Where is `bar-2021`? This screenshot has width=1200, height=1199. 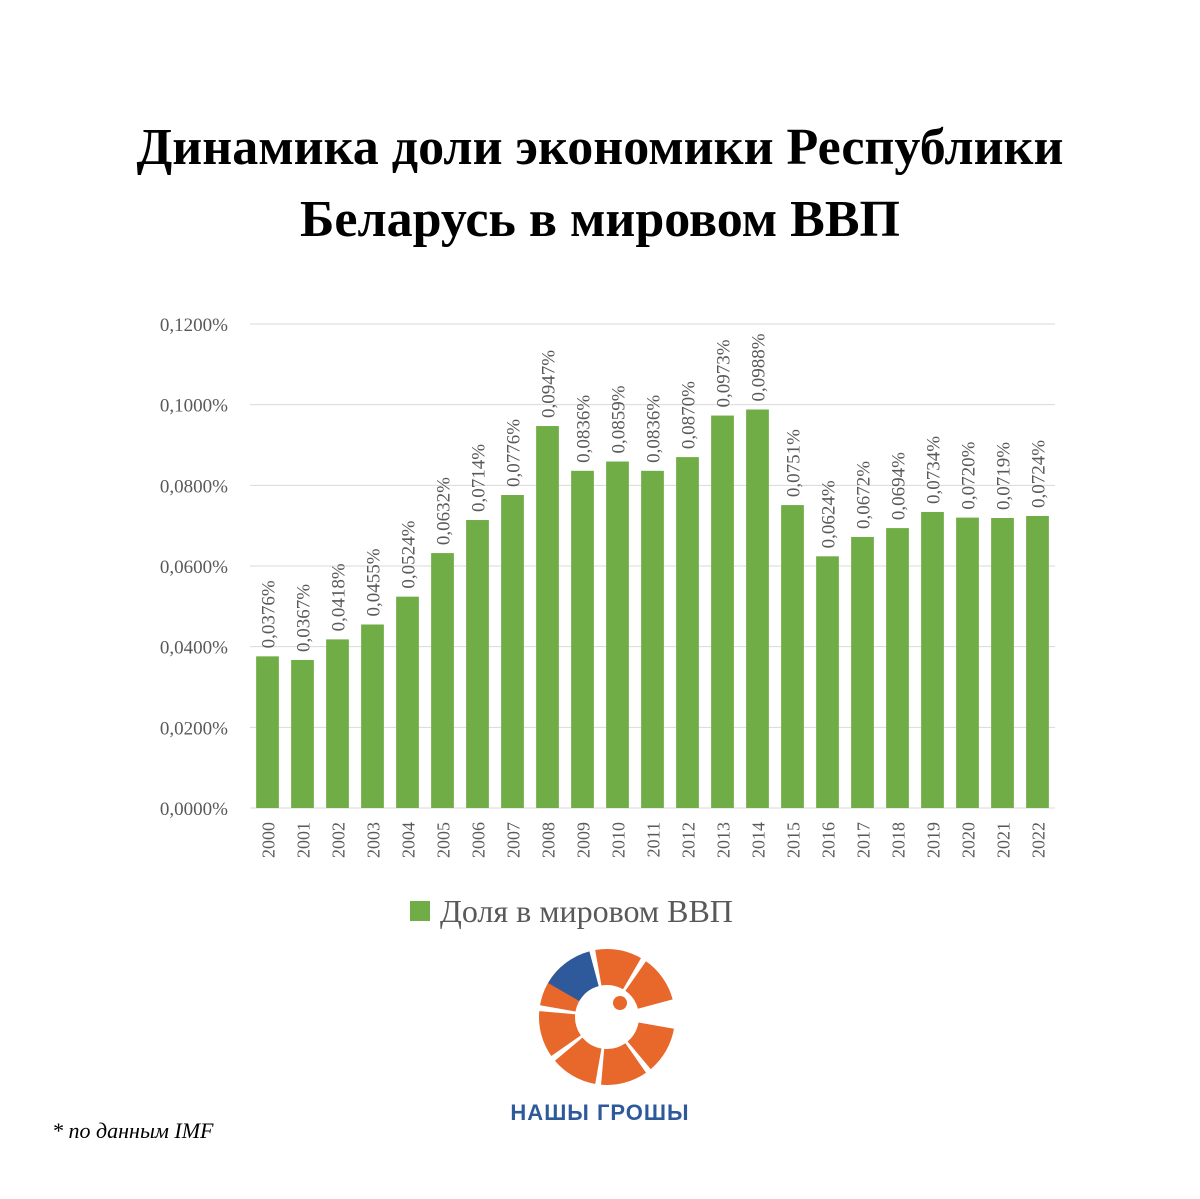 bar-2021 is located at coordinates (1002, 663).